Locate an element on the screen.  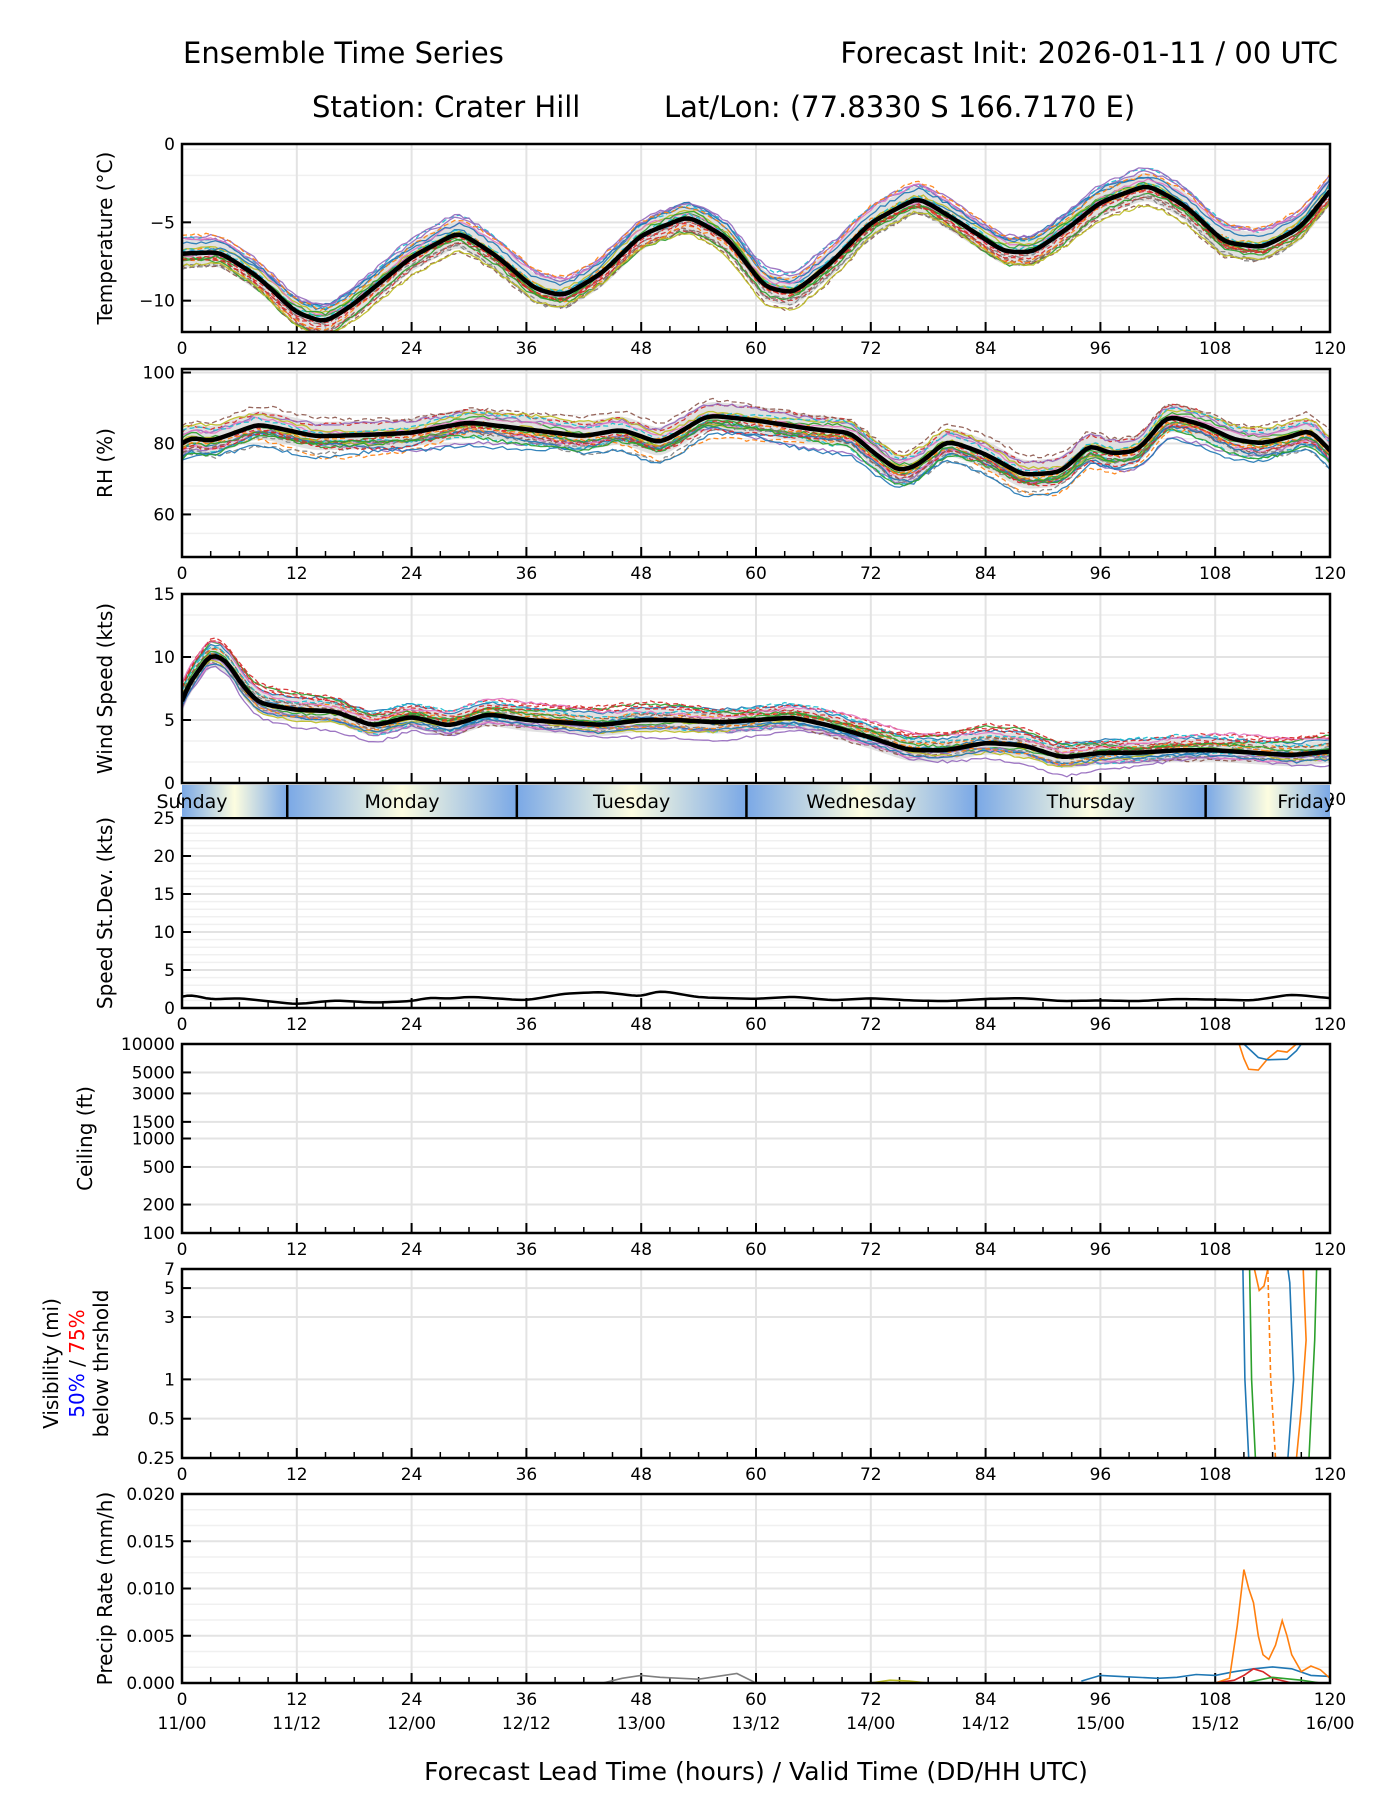
x-tick-label: 96 is located at coordinates (1101, 1025).